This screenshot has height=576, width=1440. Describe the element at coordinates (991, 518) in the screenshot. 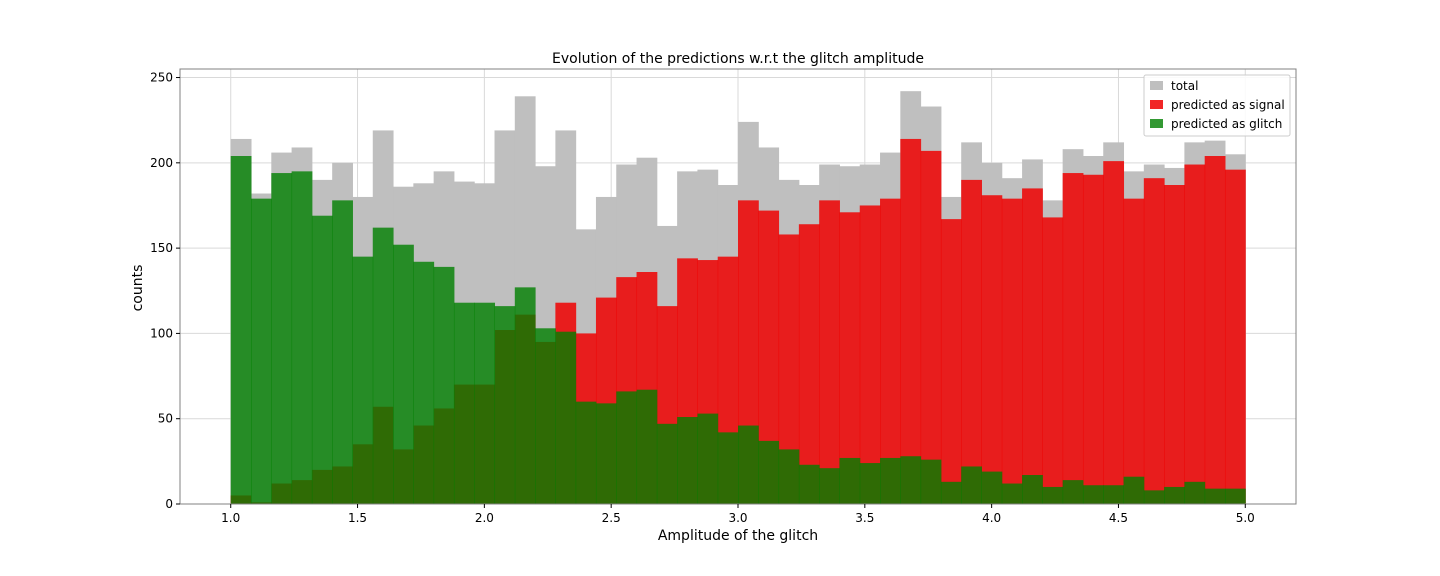

I see `x-tick-label: 4.0` at that location.